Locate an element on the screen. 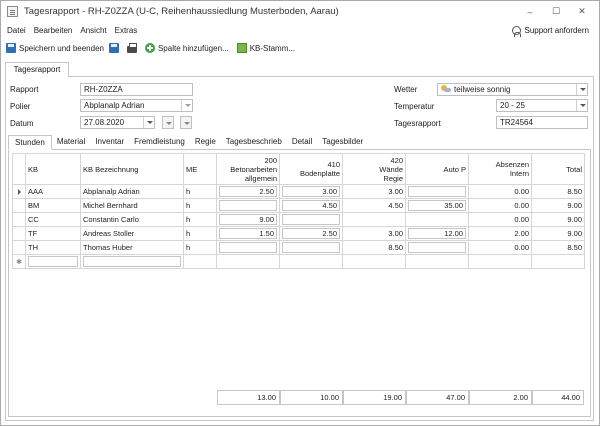 Image resolution: width=600 pixels, height=426 pixels. cell-kb: CC is located at coordinates (53, 219).